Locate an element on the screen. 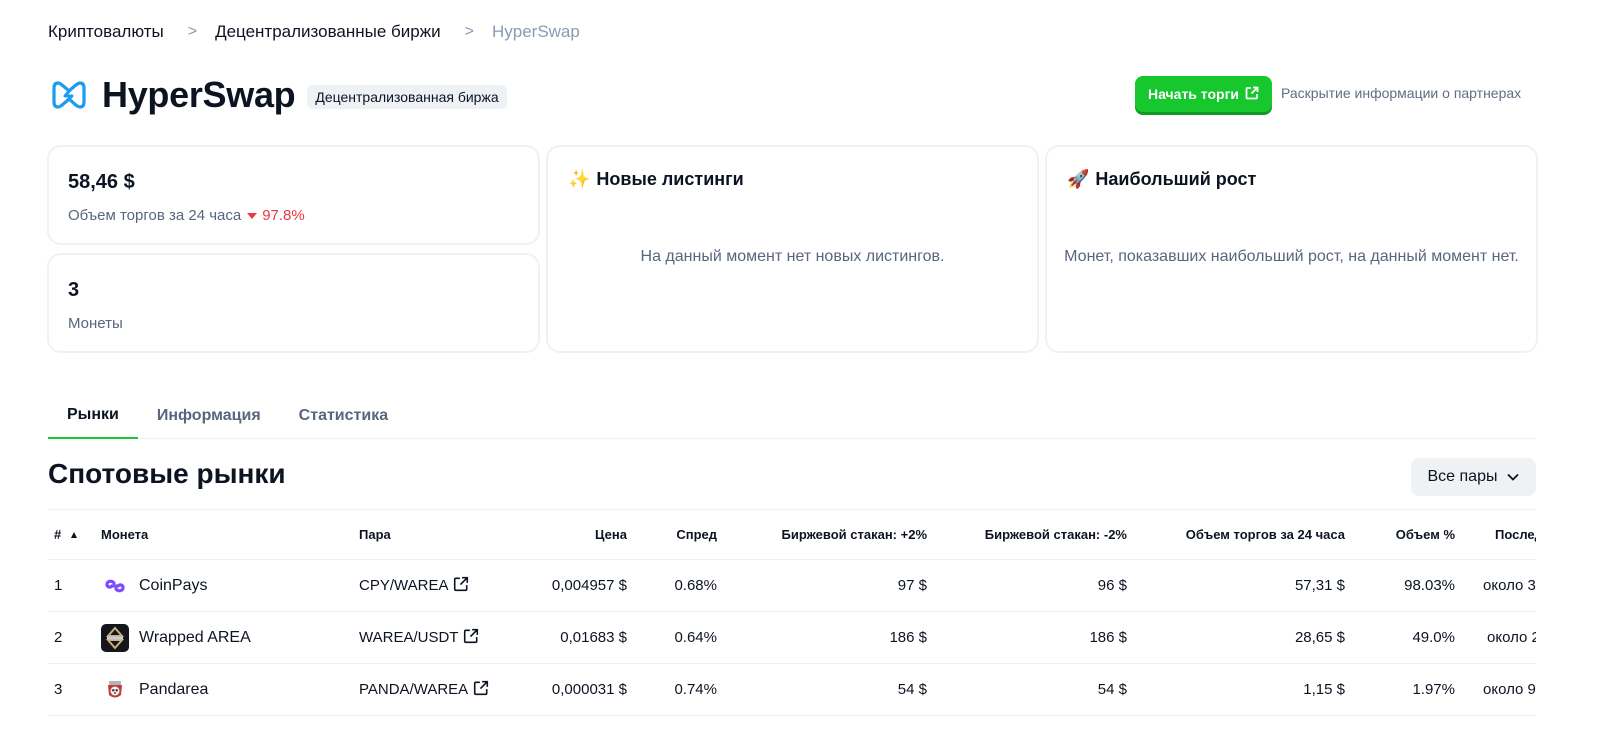 The height and width of the screenshot is (748, 1600). volume-label: Объем торгов за 24 часа 97.8% is located at coordinates (186, 215).